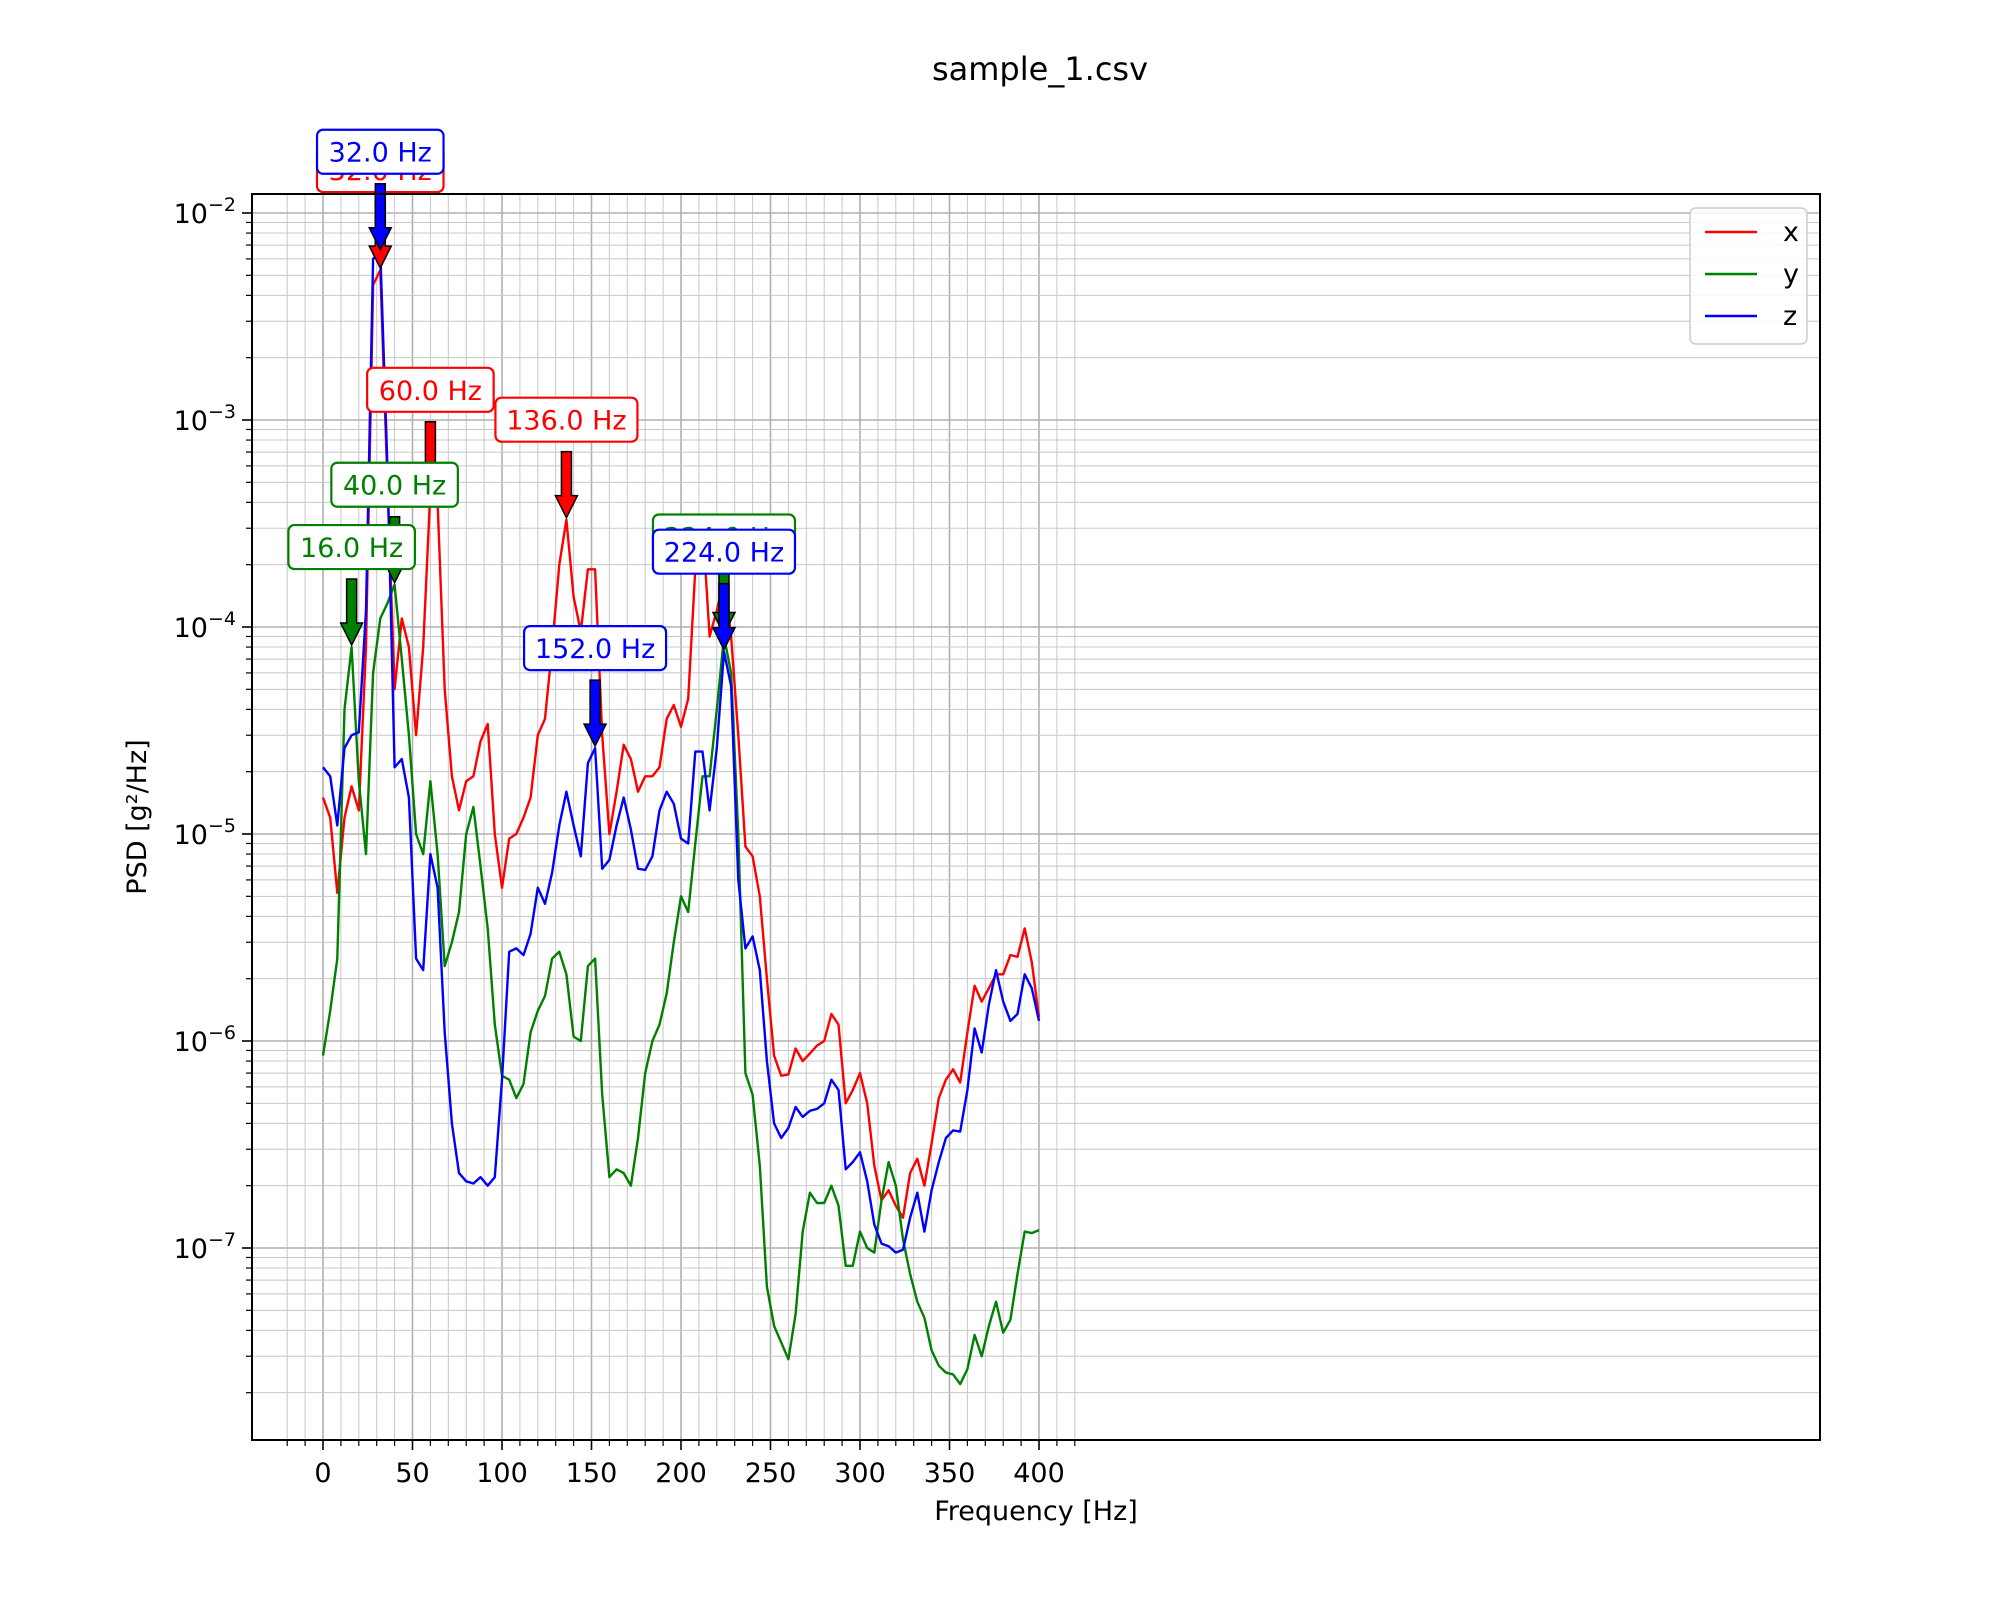 The image size is (2000, 1600). I want to click on peak-label: 32.0 Hz, so click(380, 153).